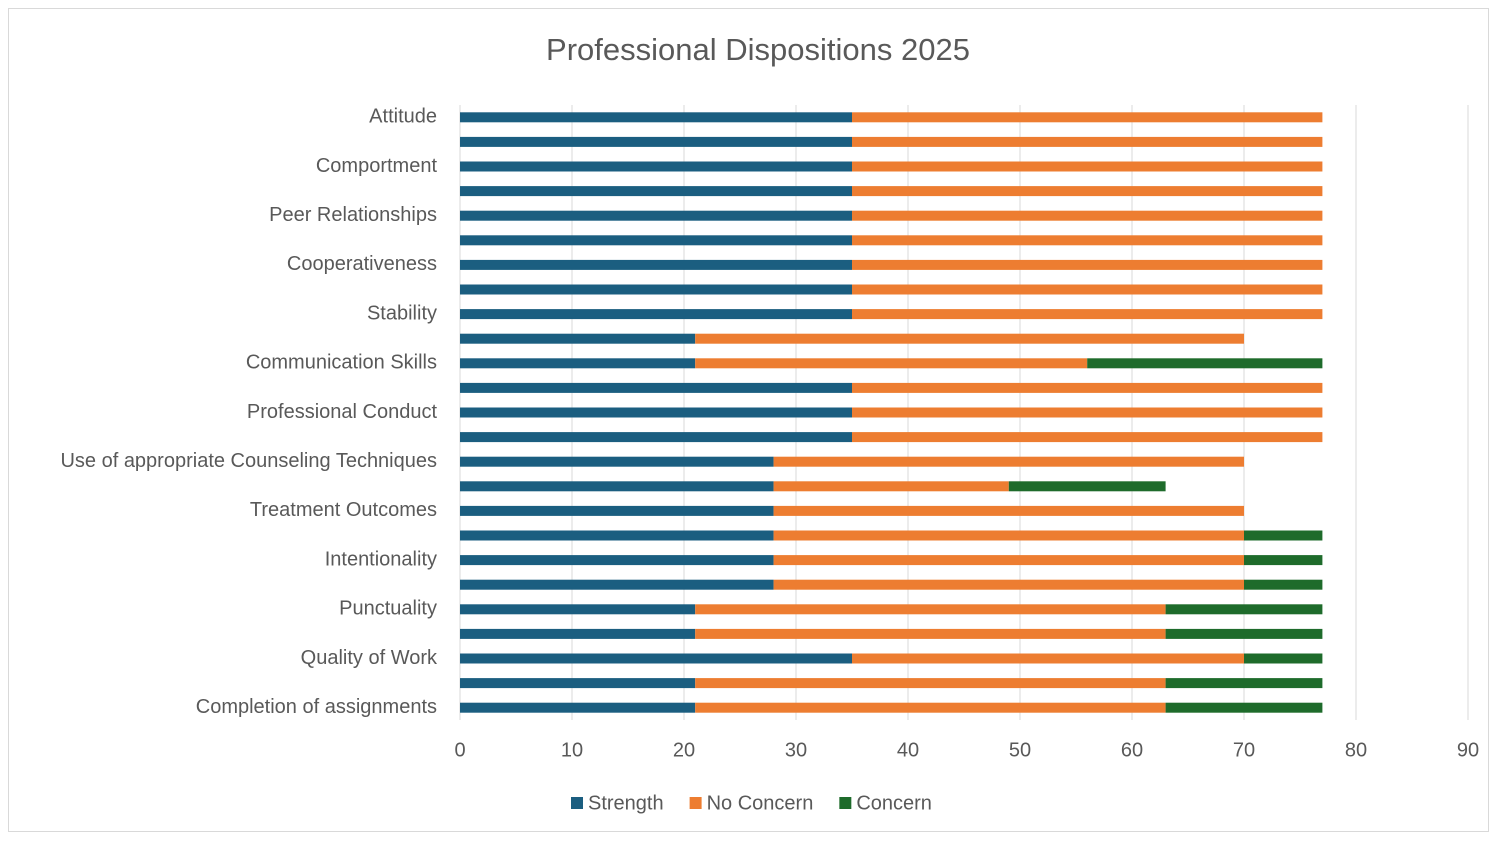 The image size is (1497, 845). What do you see at coordinates (908, 750) in the screenshot?
I see `x-tick-label: 40` at bounding box center [908, 750].